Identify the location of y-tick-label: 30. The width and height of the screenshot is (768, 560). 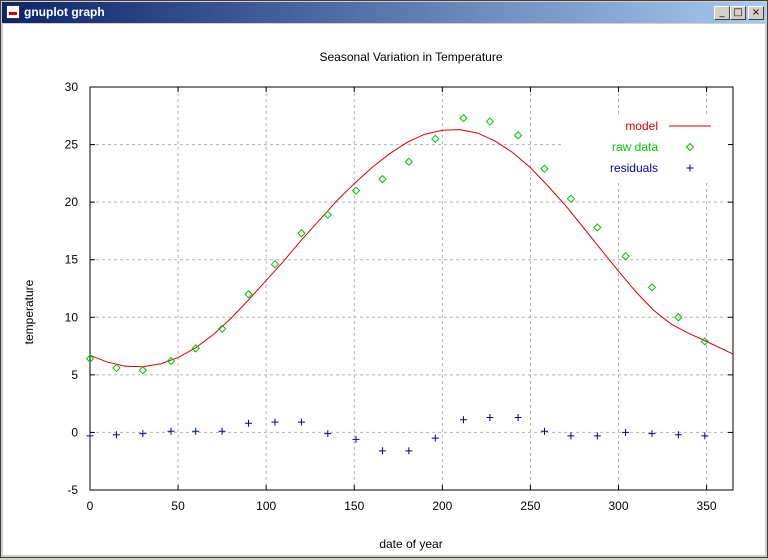
(72, 87).